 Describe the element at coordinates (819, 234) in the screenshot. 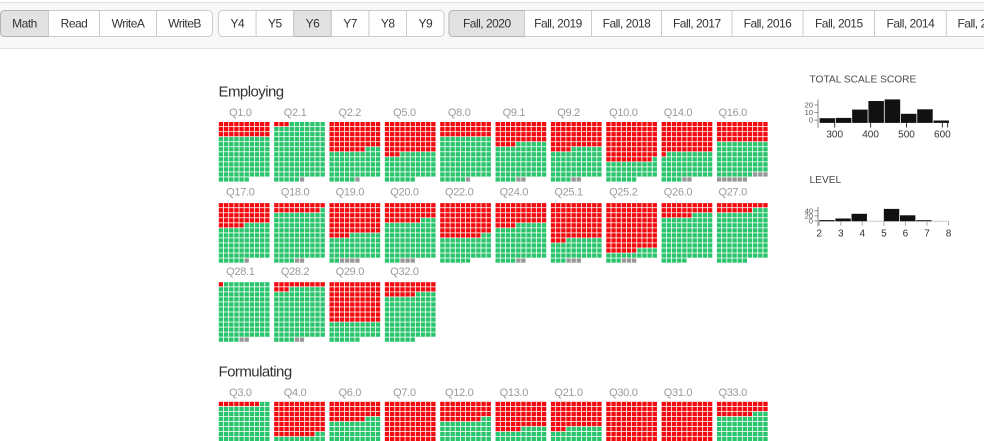

I see `svg-text: 2` at that location.